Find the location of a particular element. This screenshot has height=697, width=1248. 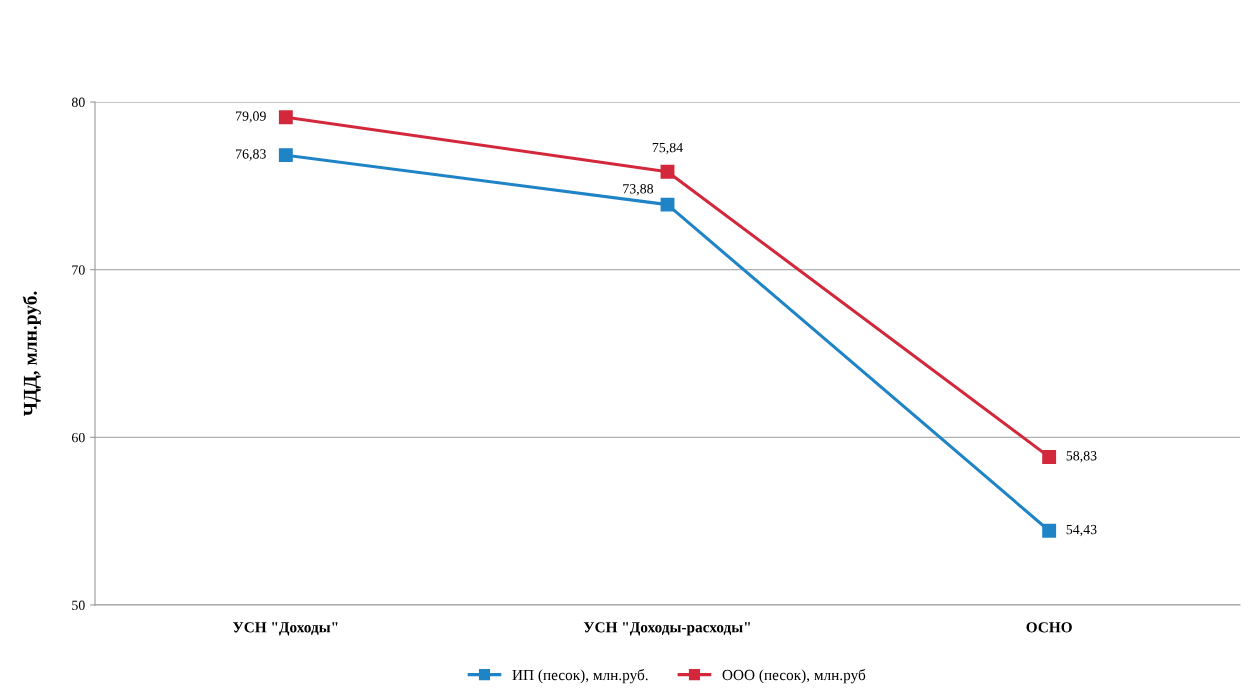

x-tick-label: УСН "Доходы-расходы" is located at coordinates (666, 629).